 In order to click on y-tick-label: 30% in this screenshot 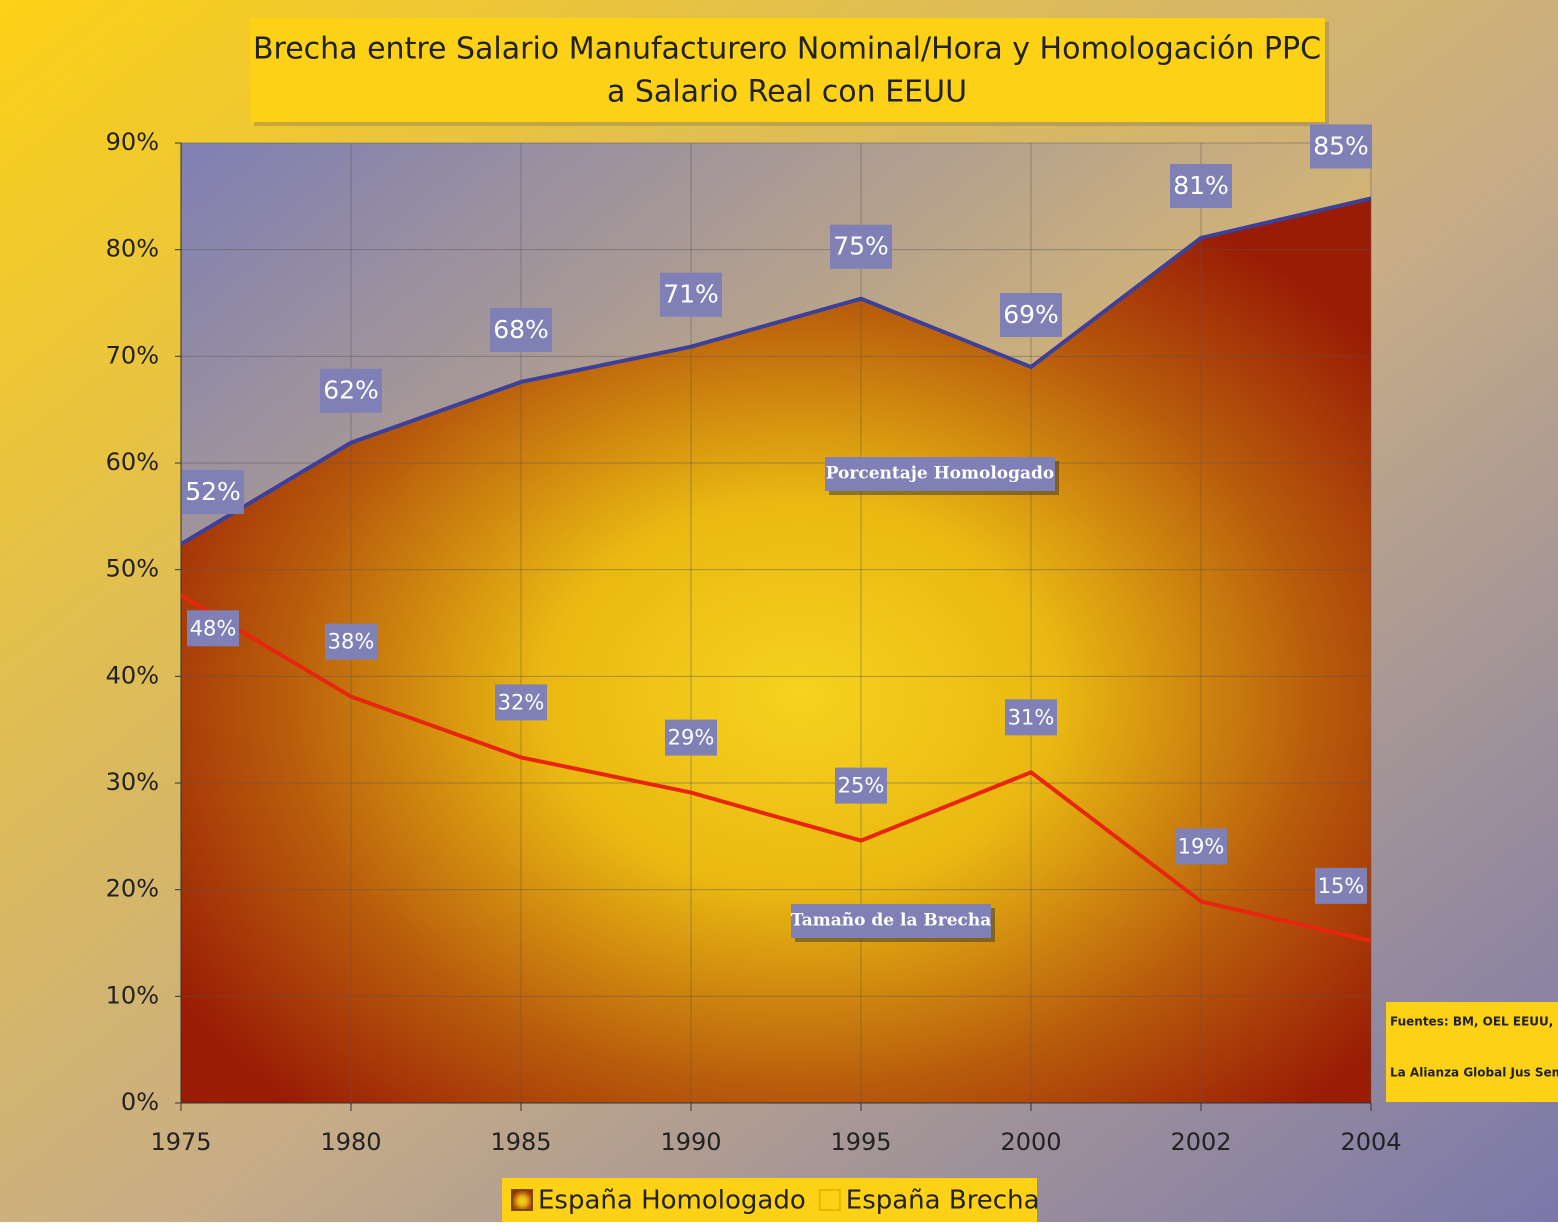, I will do `click(132, 782)`.